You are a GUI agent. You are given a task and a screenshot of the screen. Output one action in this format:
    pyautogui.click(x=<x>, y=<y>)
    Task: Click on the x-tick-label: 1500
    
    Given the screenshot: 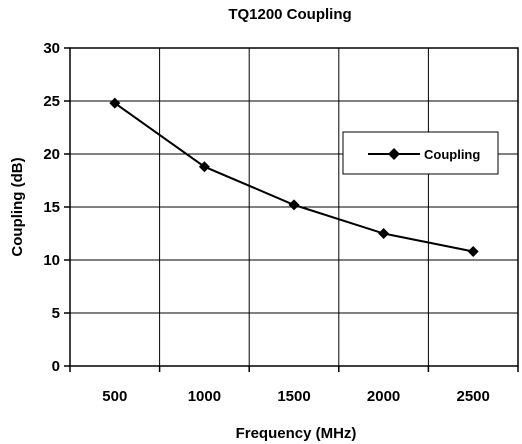 What is the action you would take?
    pyautogui.click(x=293, y=396)
    